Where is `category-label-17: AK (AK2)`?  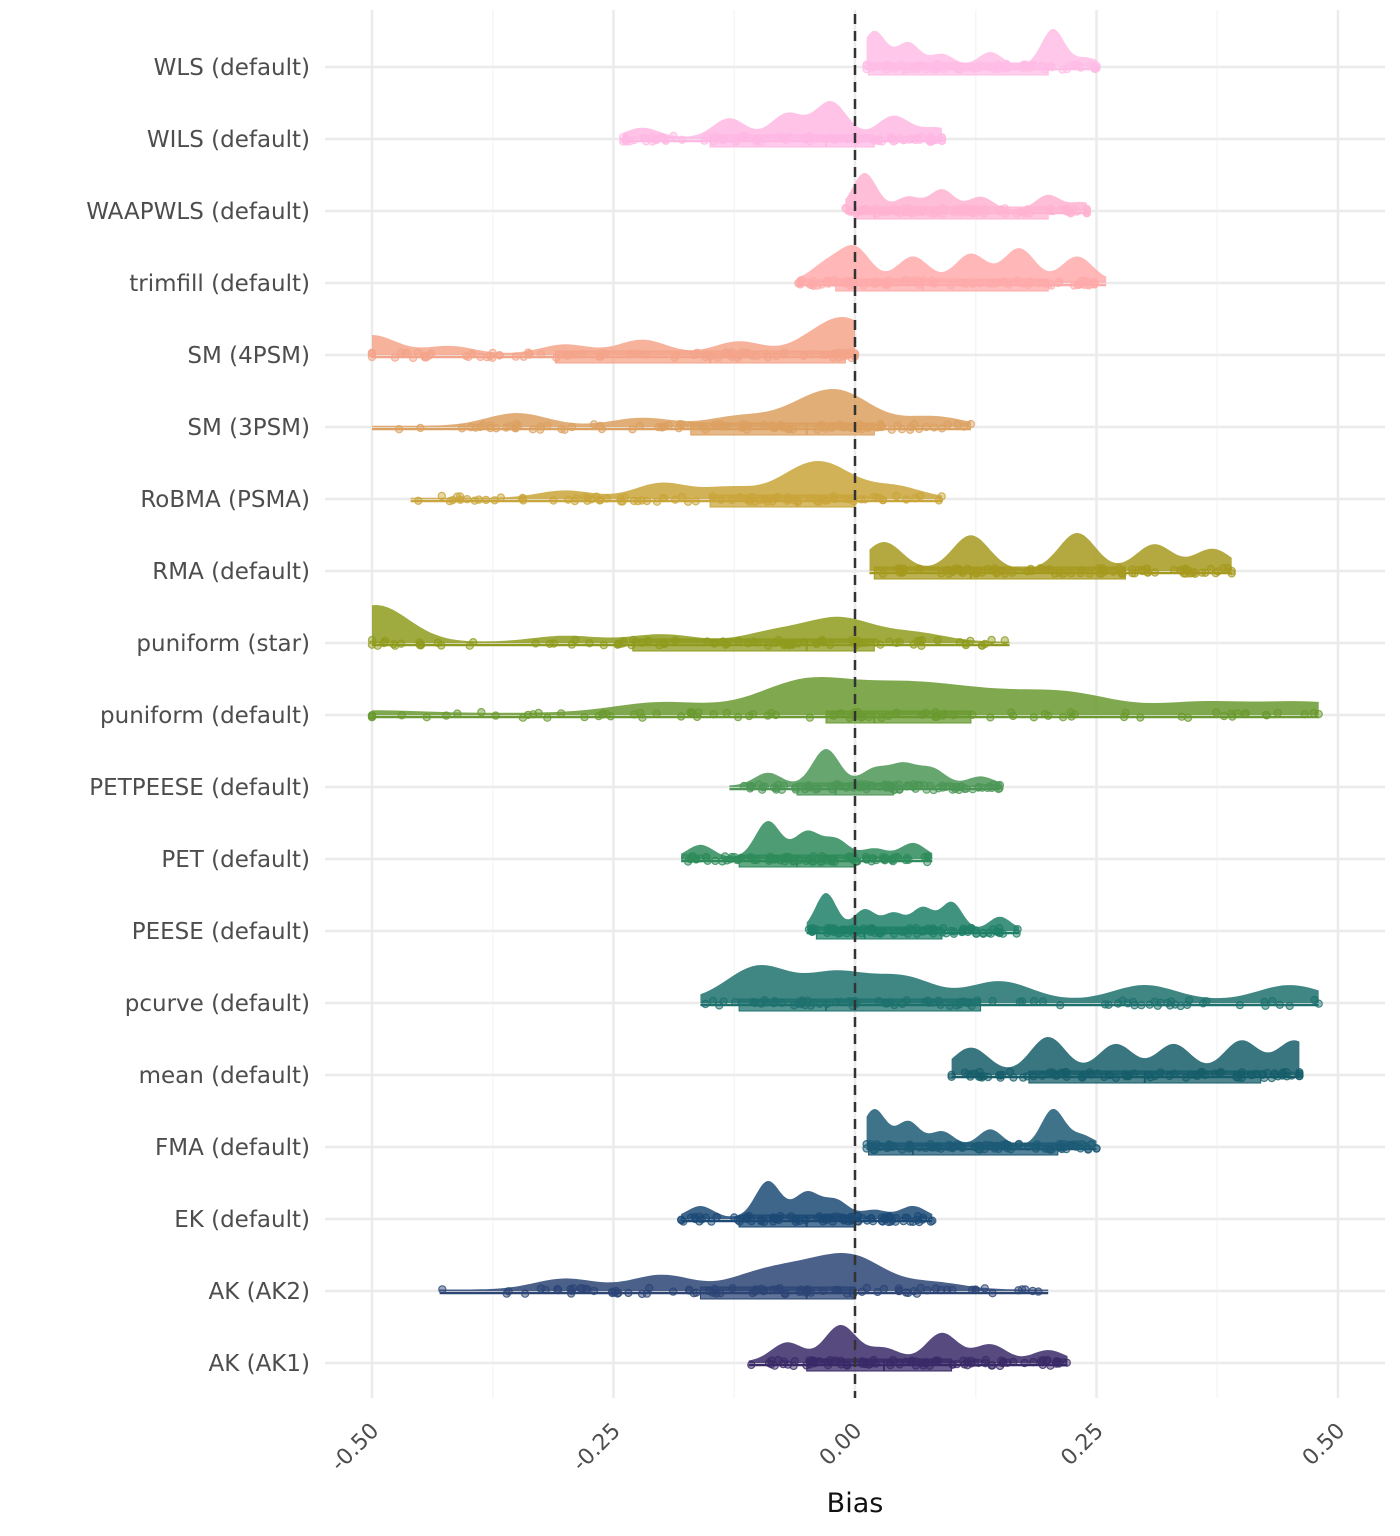 category-label-17: AK (AK2) is located at coordinates (259, 1292).